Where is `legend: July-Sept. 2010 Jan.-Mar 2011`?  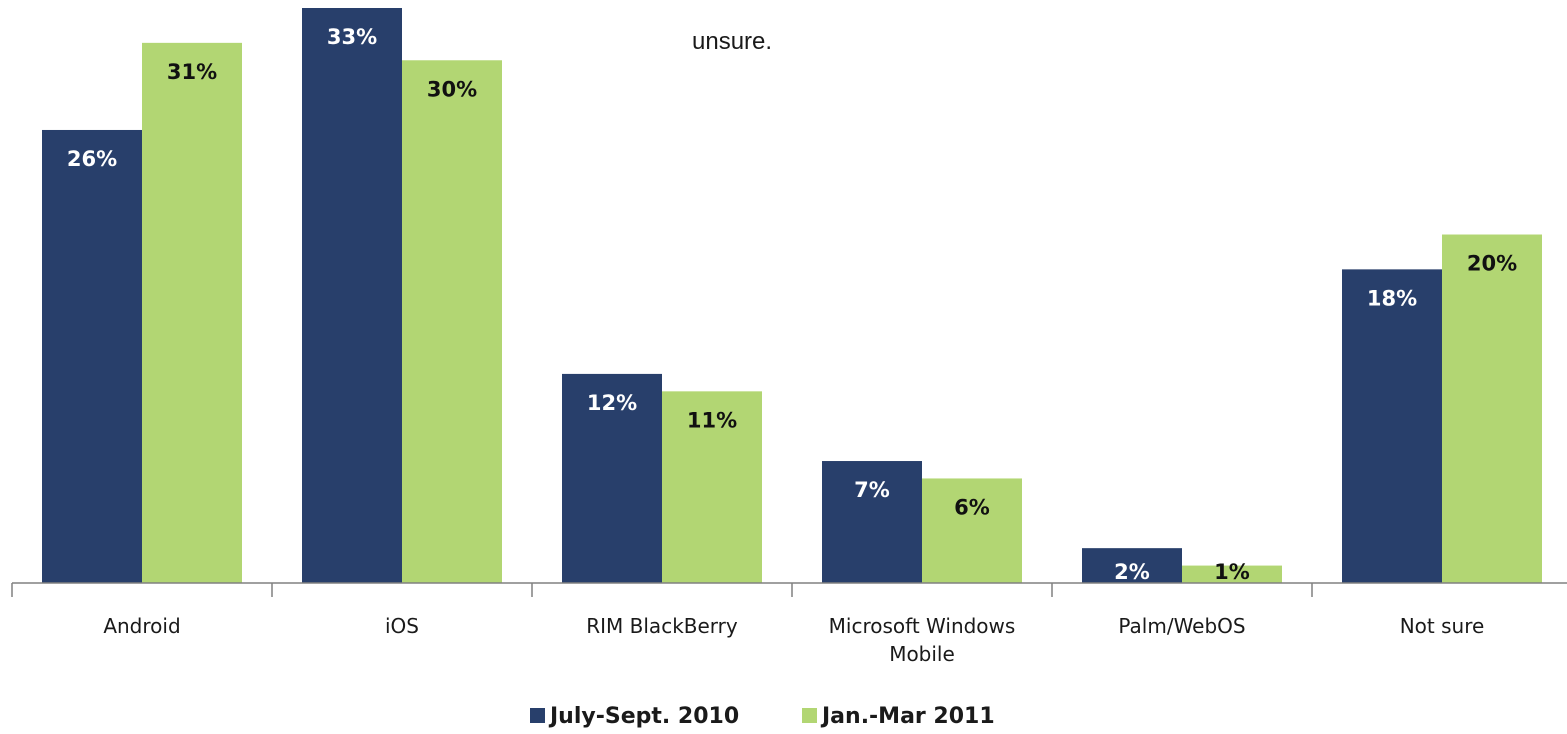
legend: July-Sept. 2010 Jan.-Mar 2011 is located at coordinates (762, 716).